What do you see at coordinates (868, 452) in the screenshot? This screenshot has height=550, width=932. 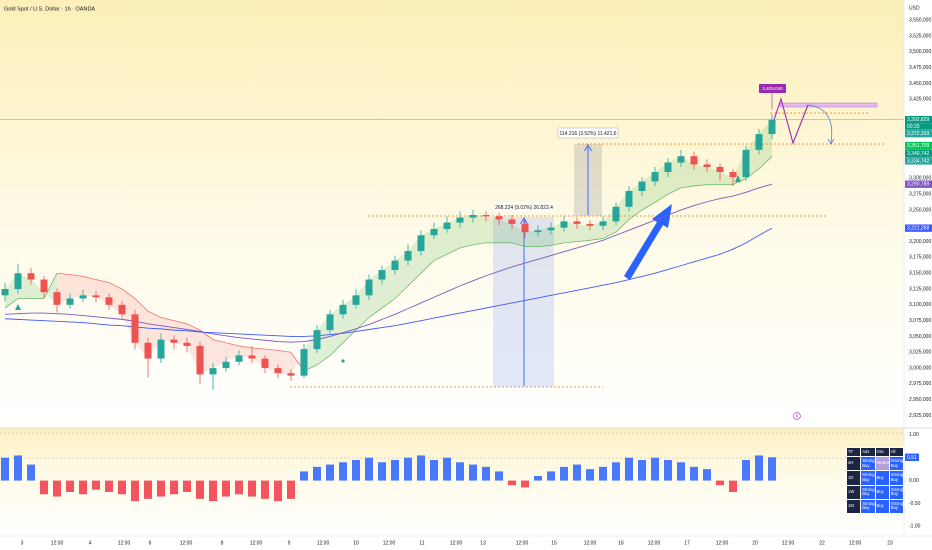 I see `table-header-cell: Adx` at bounding box center [868, 452].